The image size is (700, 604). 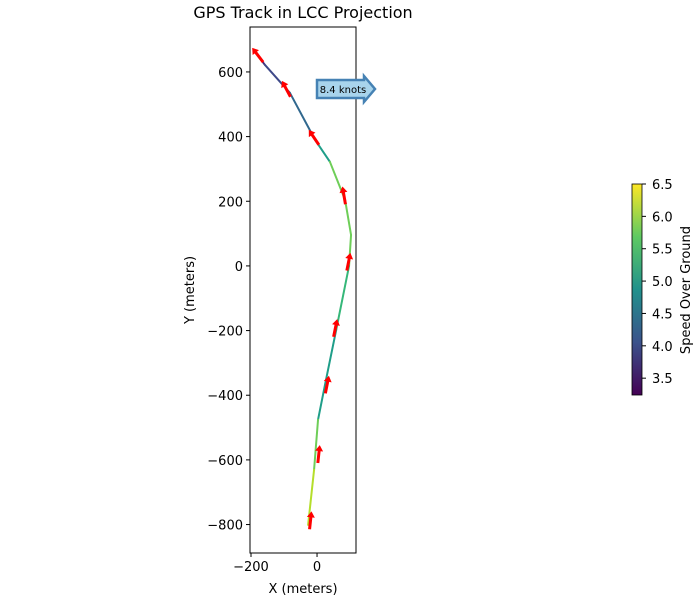 What do you see at coordinates (662, 185) in the screenshot?
I see `colorbar-tick-label: 6.5` at bounding box center [662, 185].